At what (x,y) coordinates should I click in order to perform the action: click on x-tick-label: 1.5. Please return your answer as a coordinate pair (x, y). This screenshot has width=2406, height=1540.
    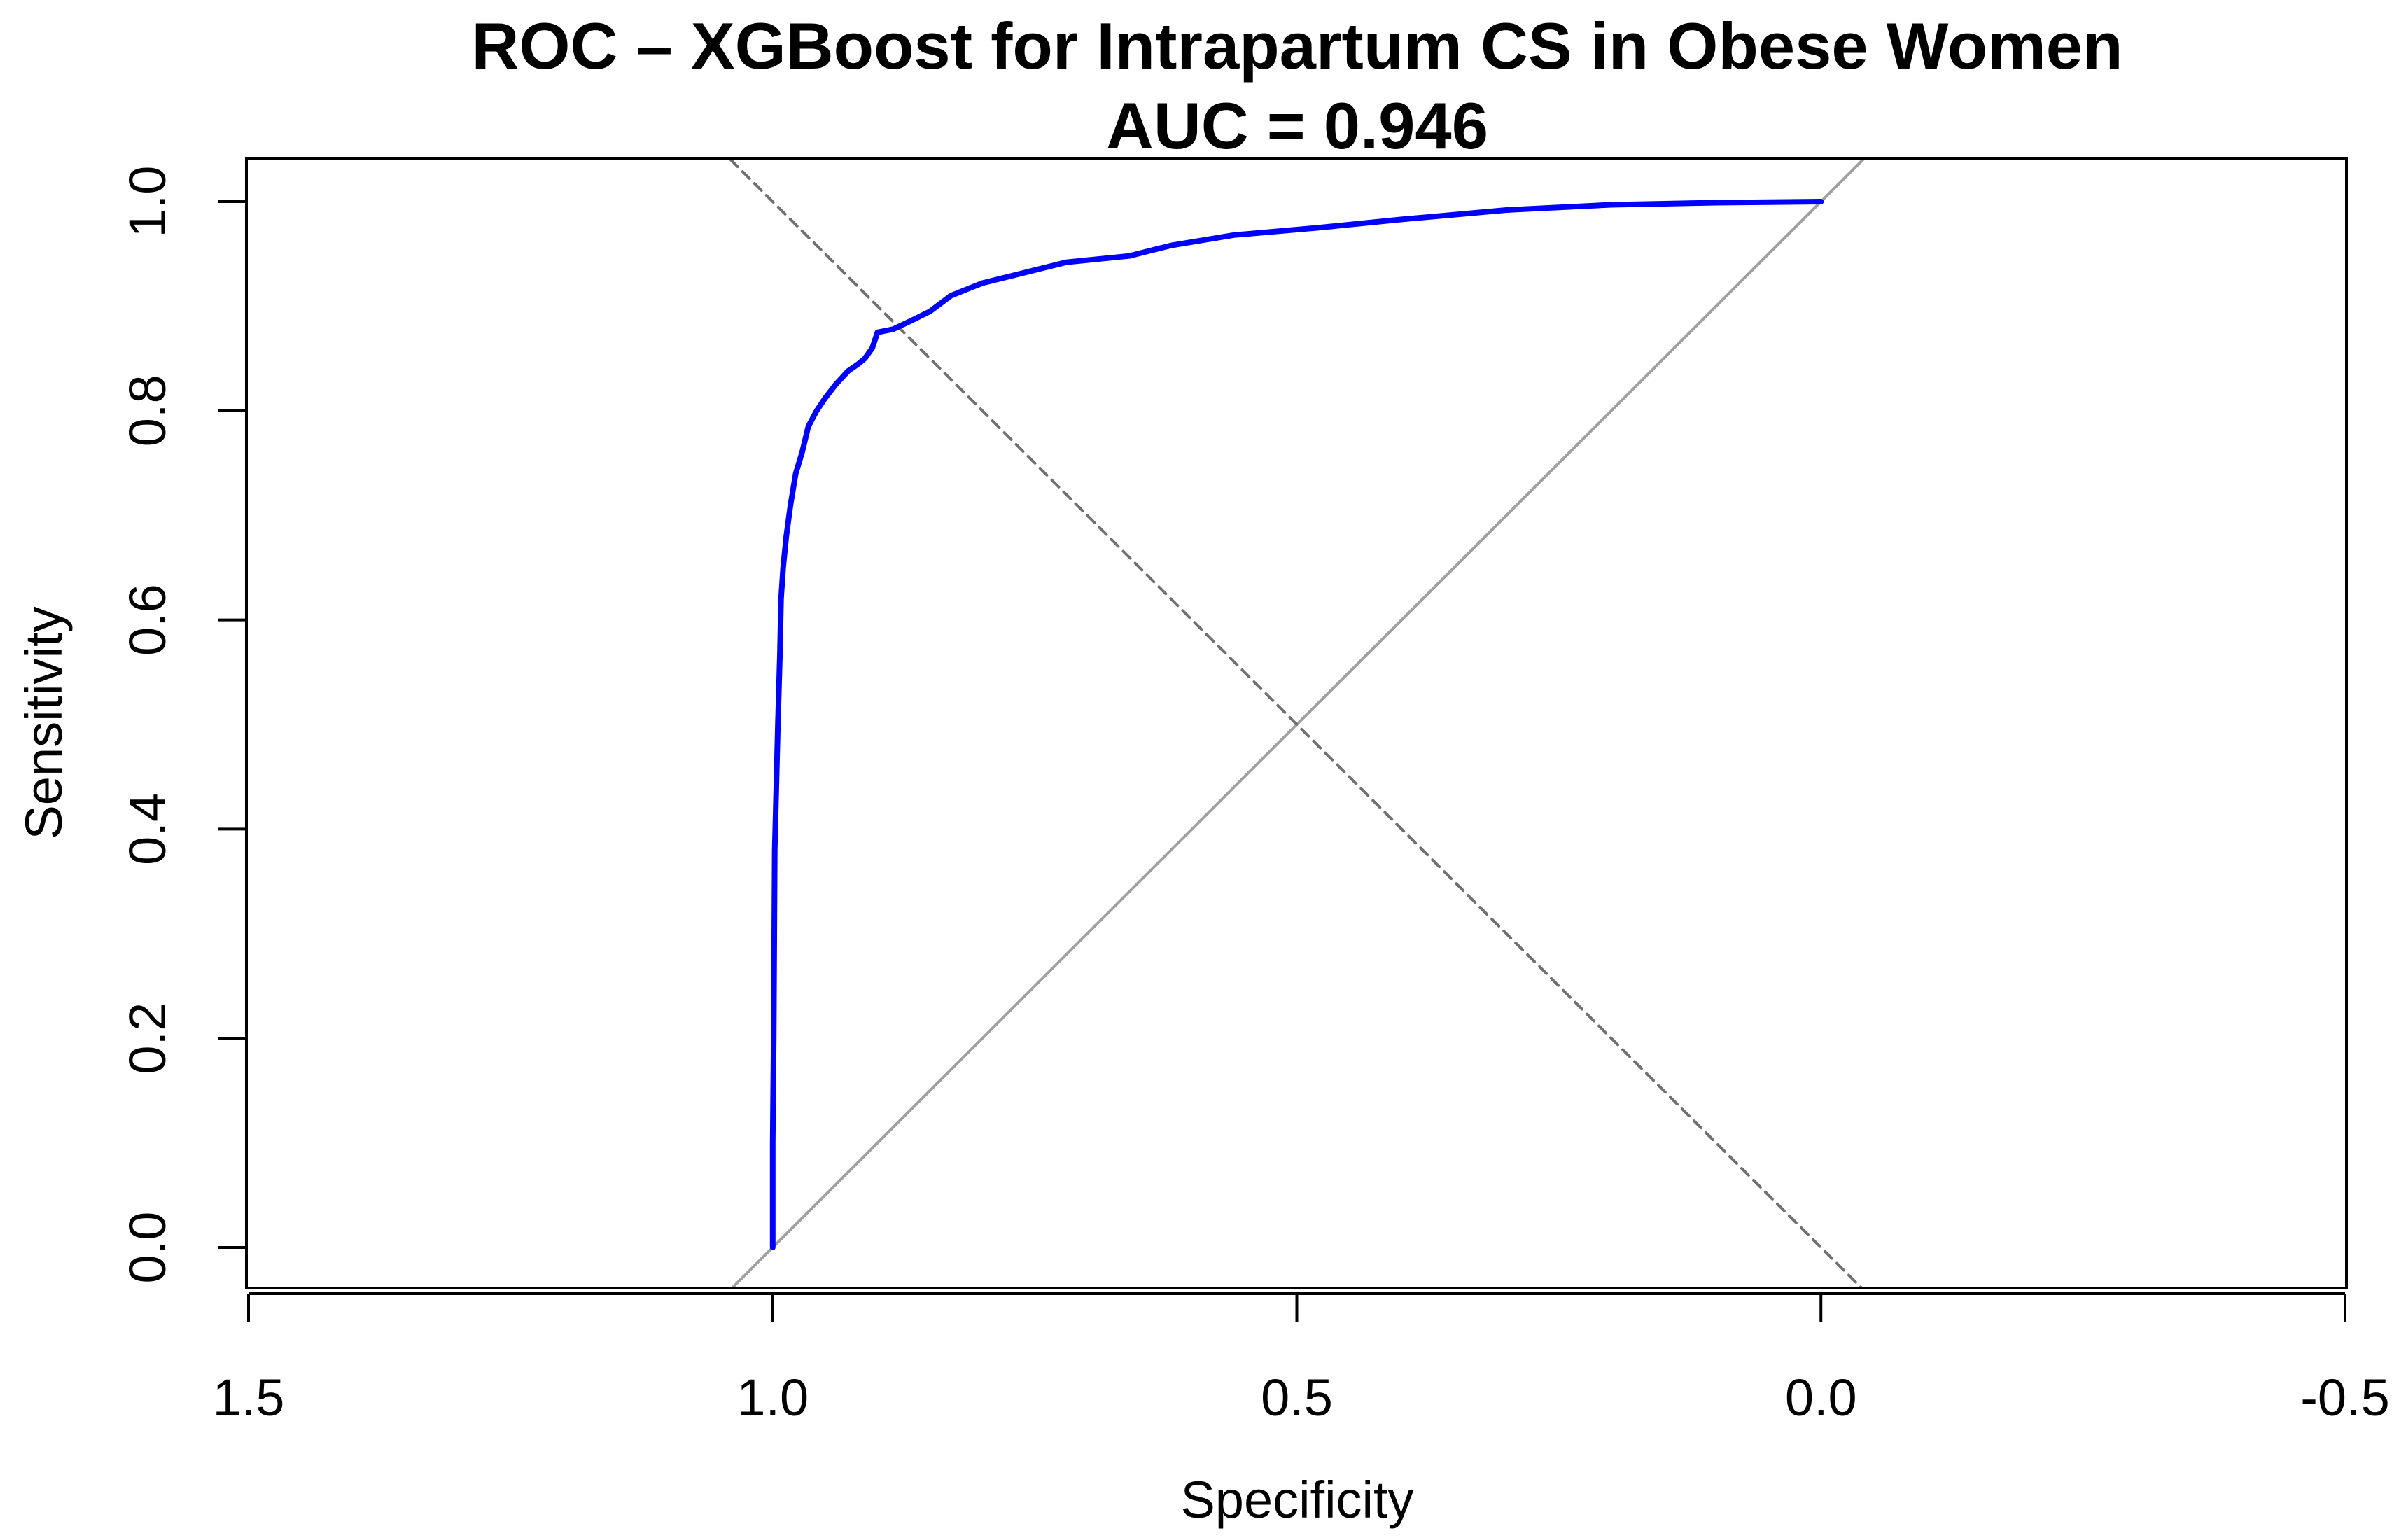
    Looking at the image, I should click on (249, 1397).